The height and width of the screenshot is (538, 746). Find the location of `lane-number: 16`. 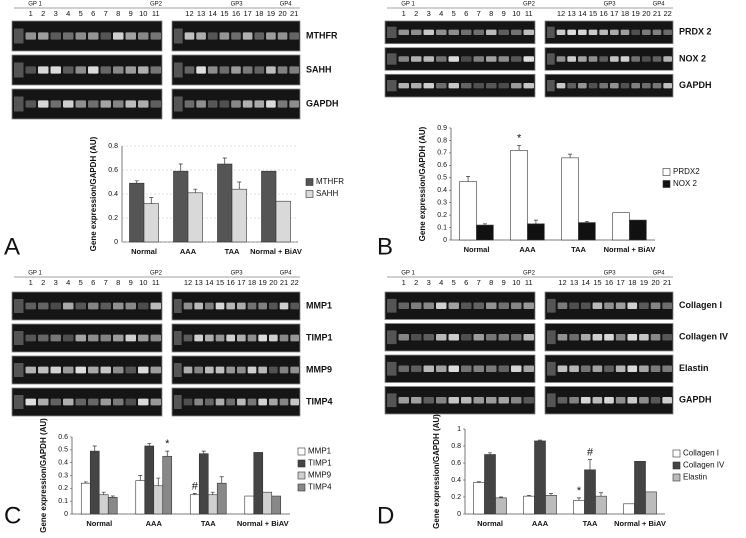

lane-number: 16 is located at coordinates (236, 13).